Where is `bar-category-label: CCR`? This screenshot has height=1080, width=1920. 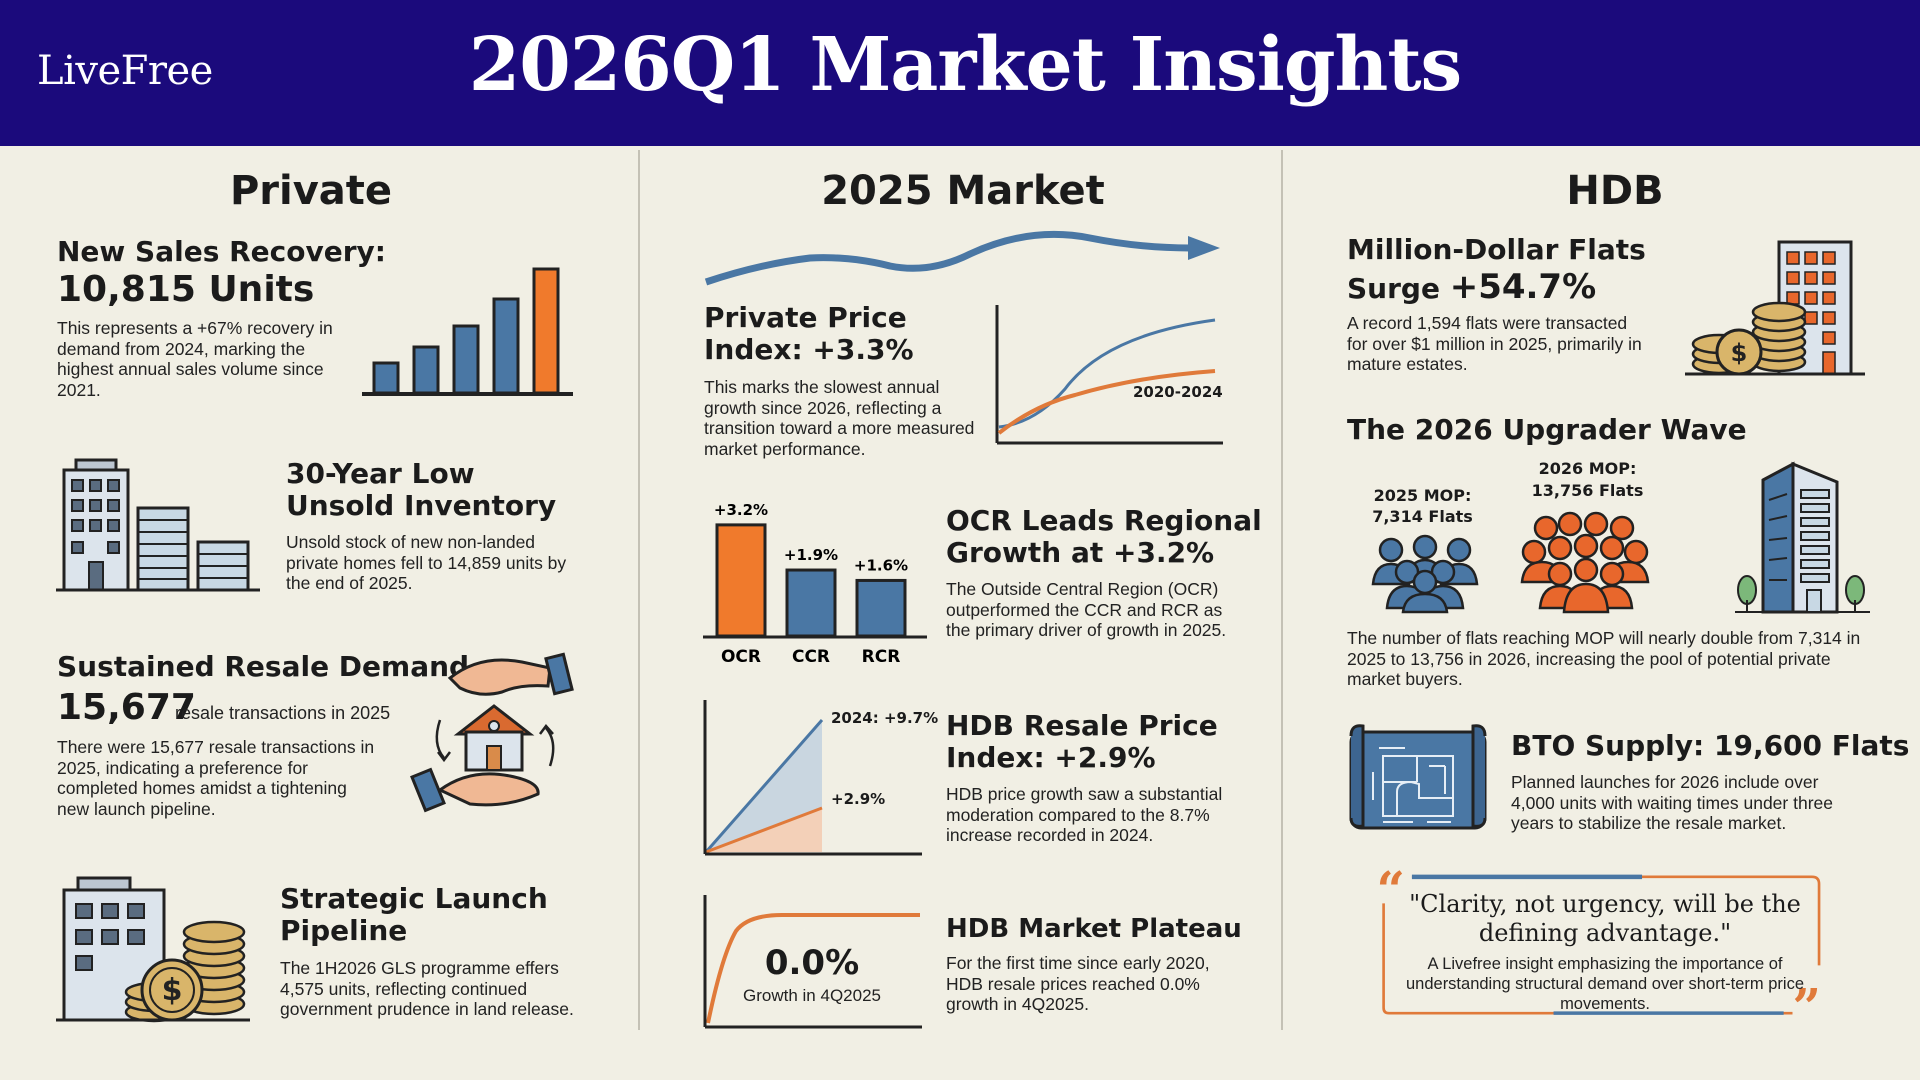
bar-category-label: CCR is located at coordinates (811, 657).